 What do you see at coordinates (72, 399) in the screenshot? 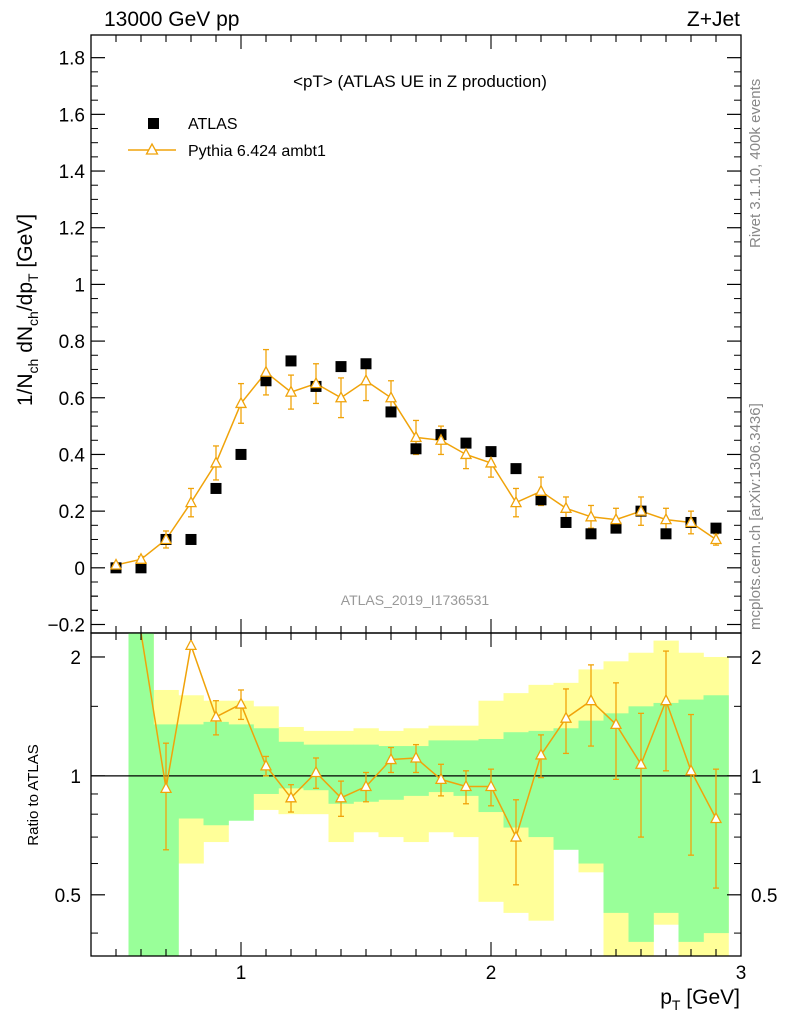
I see `main-y-tick-label: 0.6` at bounding box center [72, 399].